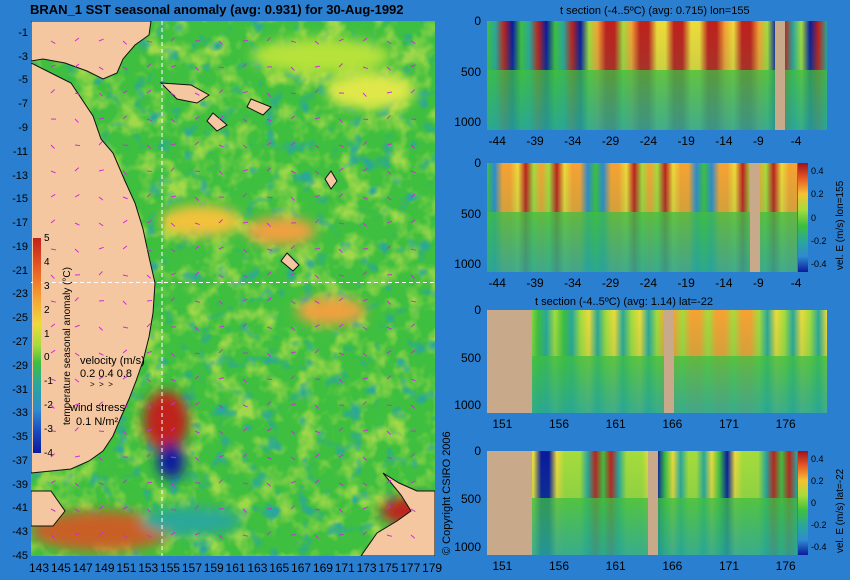 The image size is (850, 580). What do you see at coordinates (758, 283) in the screenshot?
I see `panel-x-tick: -9` at bounding box center [758, 283].